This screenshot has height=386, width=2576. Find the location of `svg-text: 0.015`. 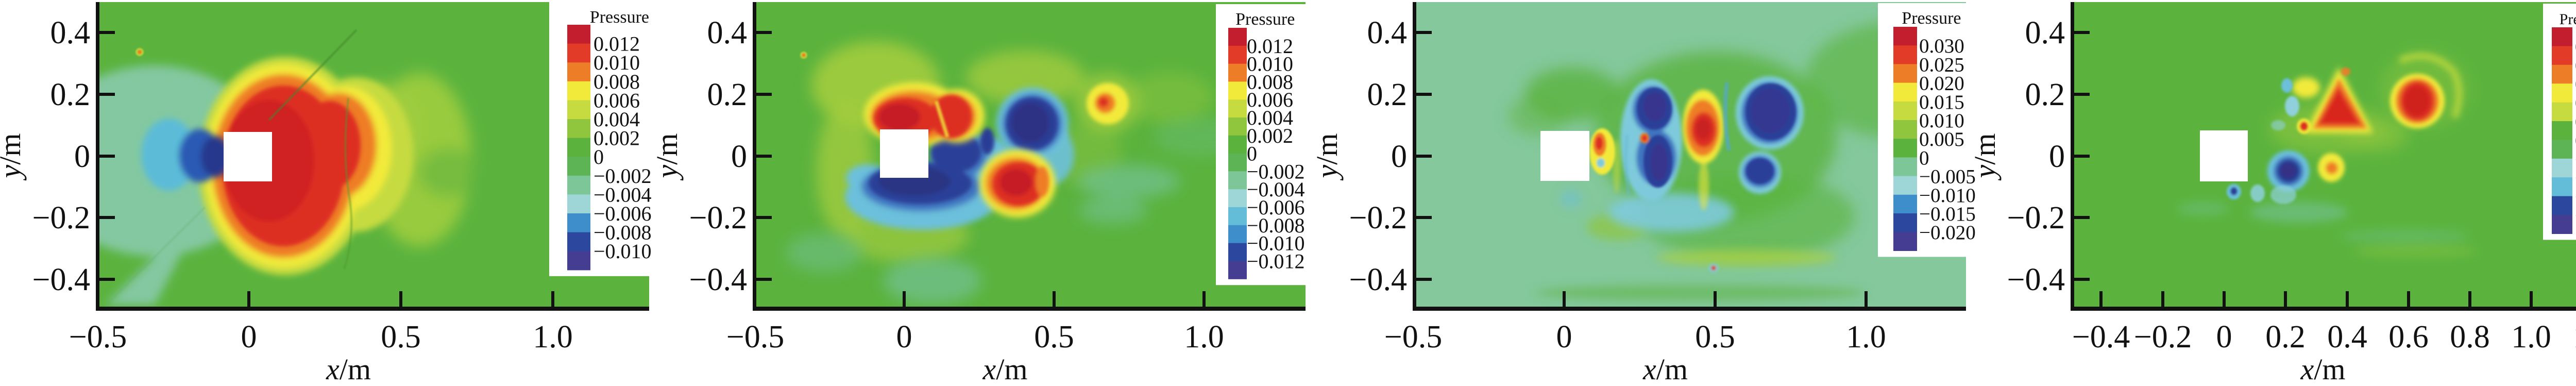

svg-text: 0.015 is located at coordinates (1941, 102).